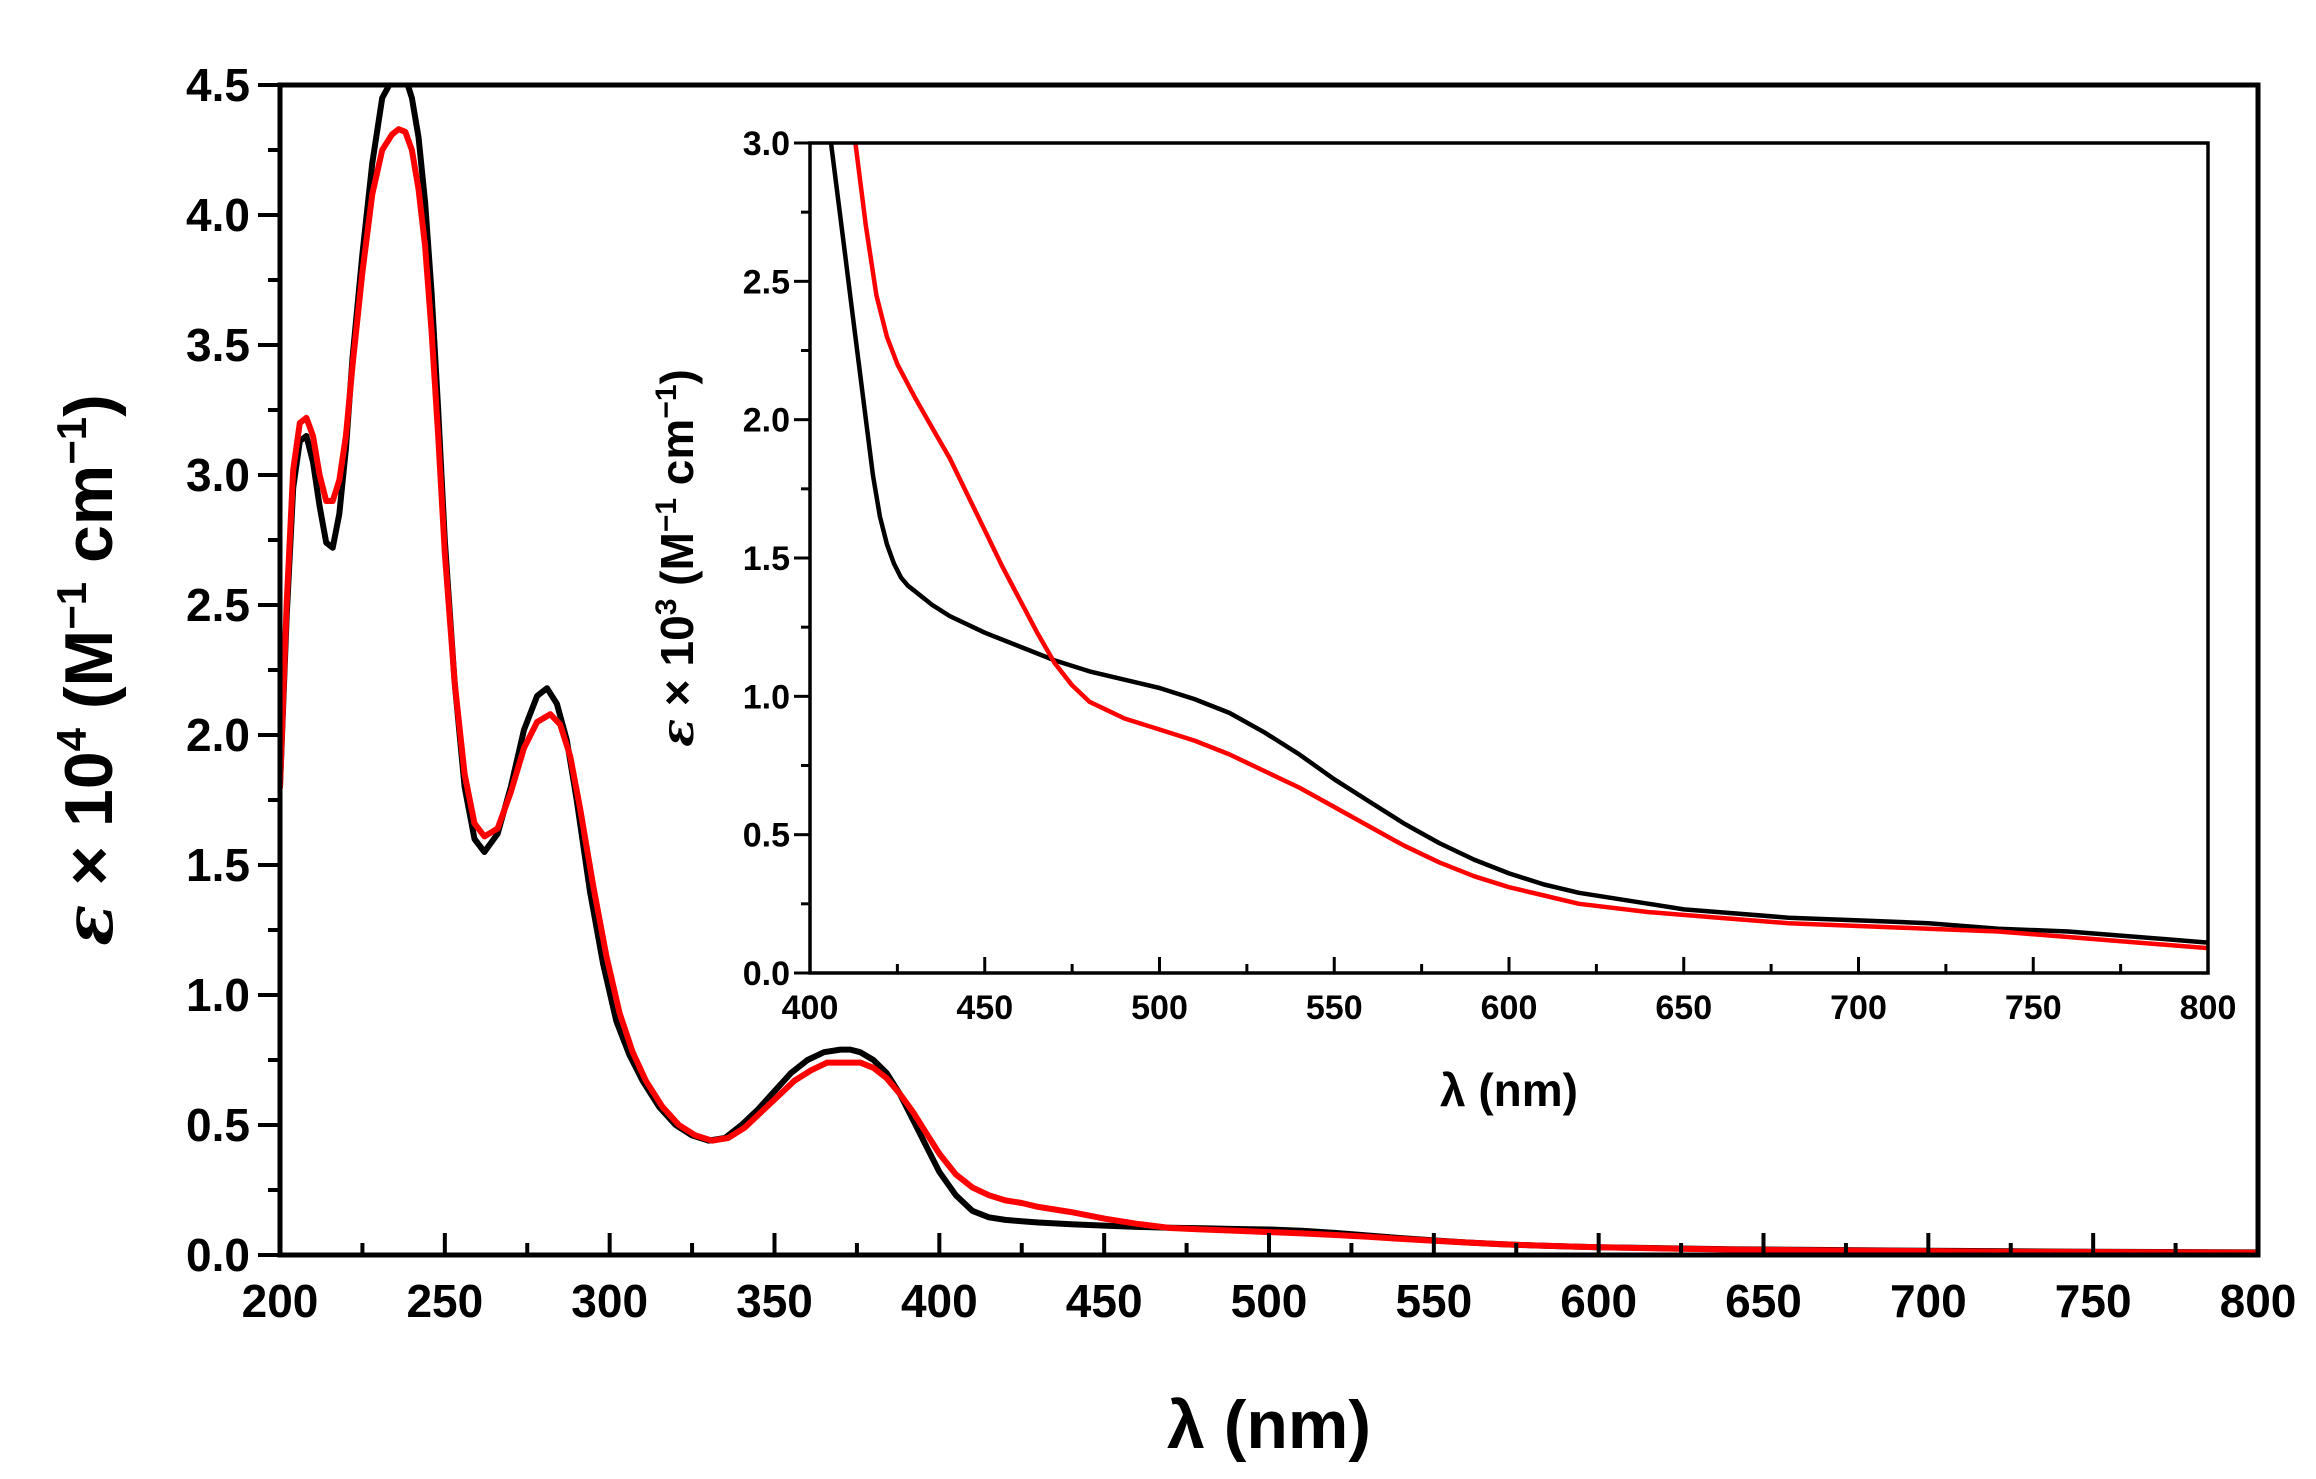 The image size is (2316, 1479). What do you see at coordinates (1683, 1008) in the screenshot?
I see `inset-x-tick-label: 650` at bounding box center [1683, 1008].